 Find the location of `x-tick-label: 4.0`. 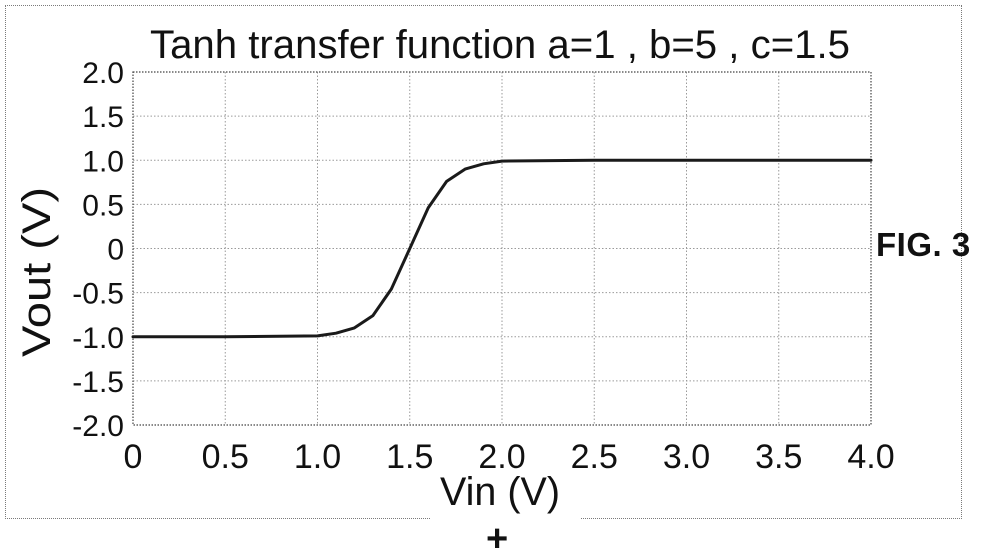

x-tick-label: 4.0 is located at coordinates (870, 457).